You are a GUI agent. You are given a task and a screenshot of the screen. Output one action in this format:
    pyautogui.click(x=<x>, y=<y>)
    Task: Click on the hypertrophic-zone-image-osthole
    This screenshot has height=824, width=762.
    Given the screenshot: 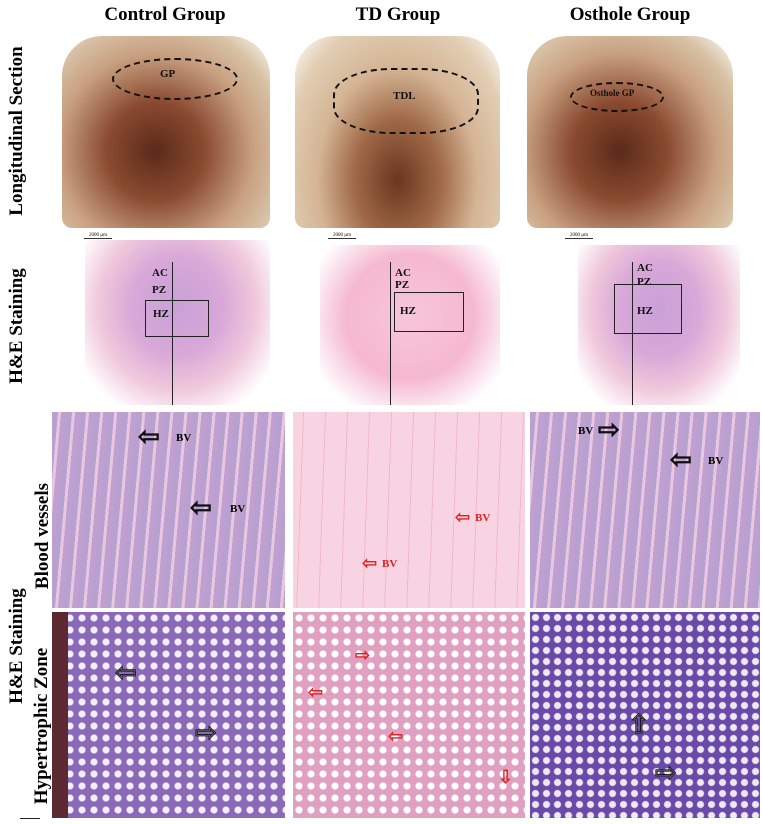 What is the action you would take?
    pyautogui.click(x=645, y=715)
    